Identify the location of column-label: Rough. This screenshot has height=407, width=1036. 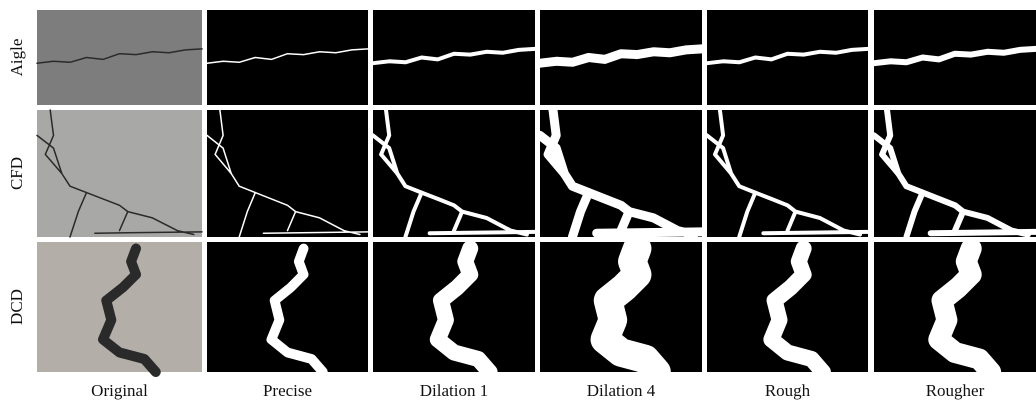
(788, 390).